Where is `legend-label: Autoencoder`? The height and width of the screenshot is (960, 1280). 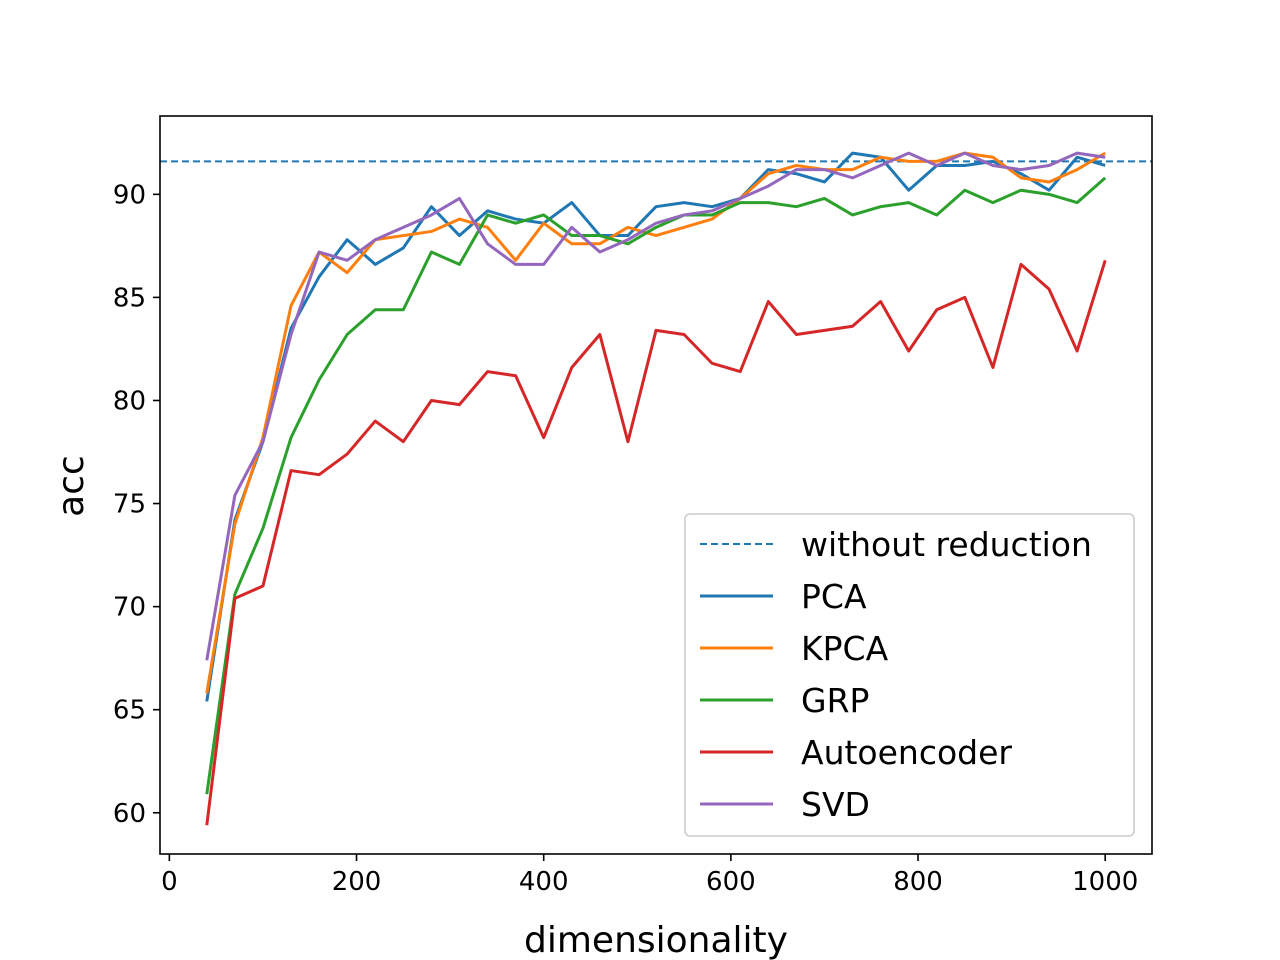
legend-label: Autoencoder is located at coordinates (906, 752).